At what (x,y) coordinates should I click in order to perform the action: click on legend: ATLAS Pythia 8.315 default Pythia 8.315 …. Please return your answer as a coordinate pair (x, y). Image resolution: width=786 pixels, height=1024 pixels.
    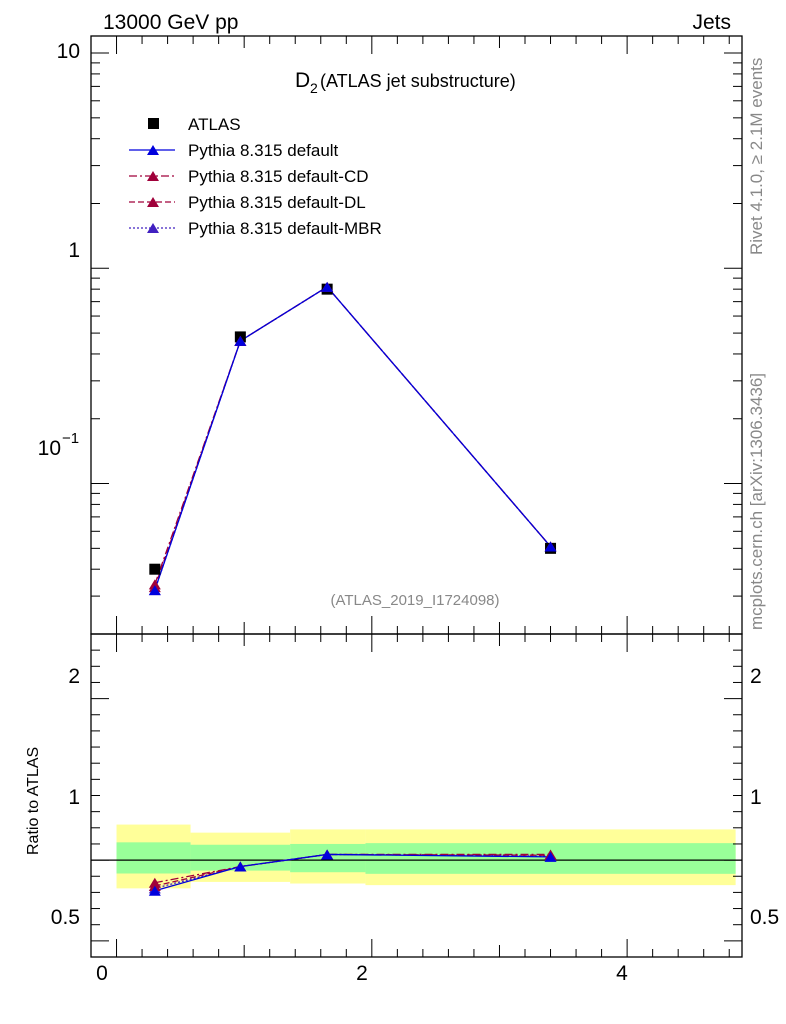
    Looking at the image, I should click on (255, 176).